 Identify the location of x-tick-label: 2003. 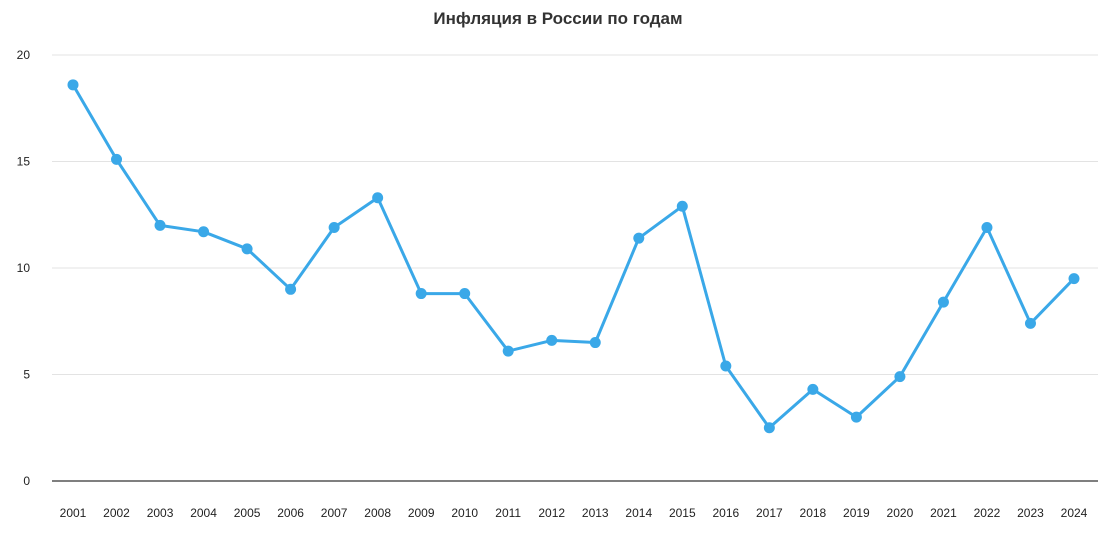
(160, 513).